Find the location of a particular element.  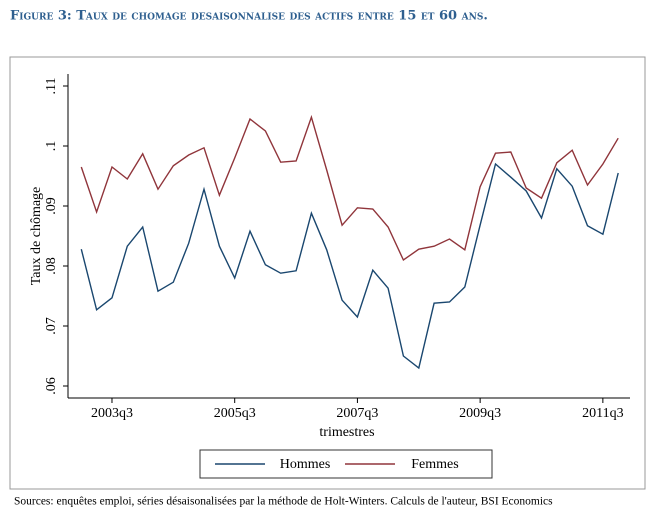

legend-label: Hommes is located at coordinates (305, 464).